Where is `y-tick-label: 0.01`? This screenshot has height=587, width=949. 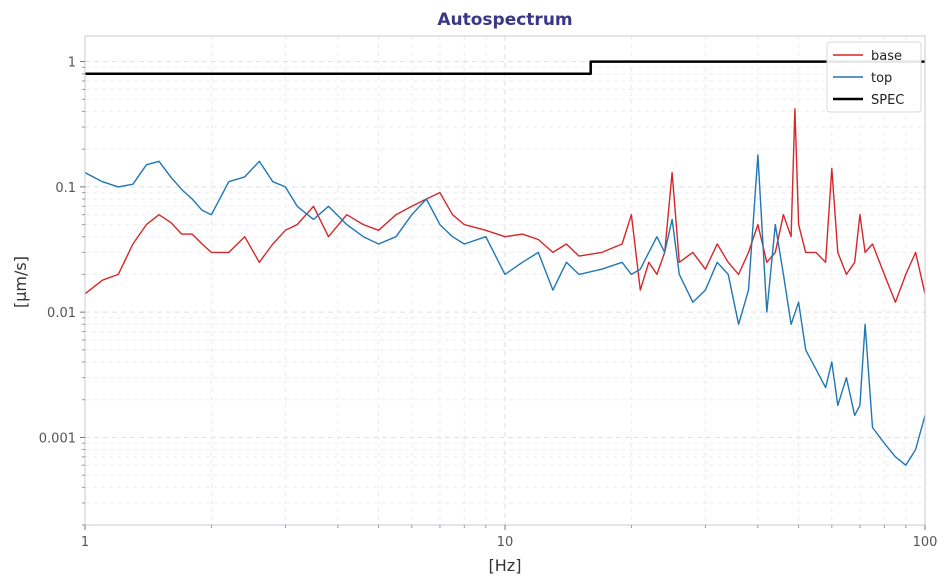
y-tick-label: 0.01 is located at coordinates (61, 313).